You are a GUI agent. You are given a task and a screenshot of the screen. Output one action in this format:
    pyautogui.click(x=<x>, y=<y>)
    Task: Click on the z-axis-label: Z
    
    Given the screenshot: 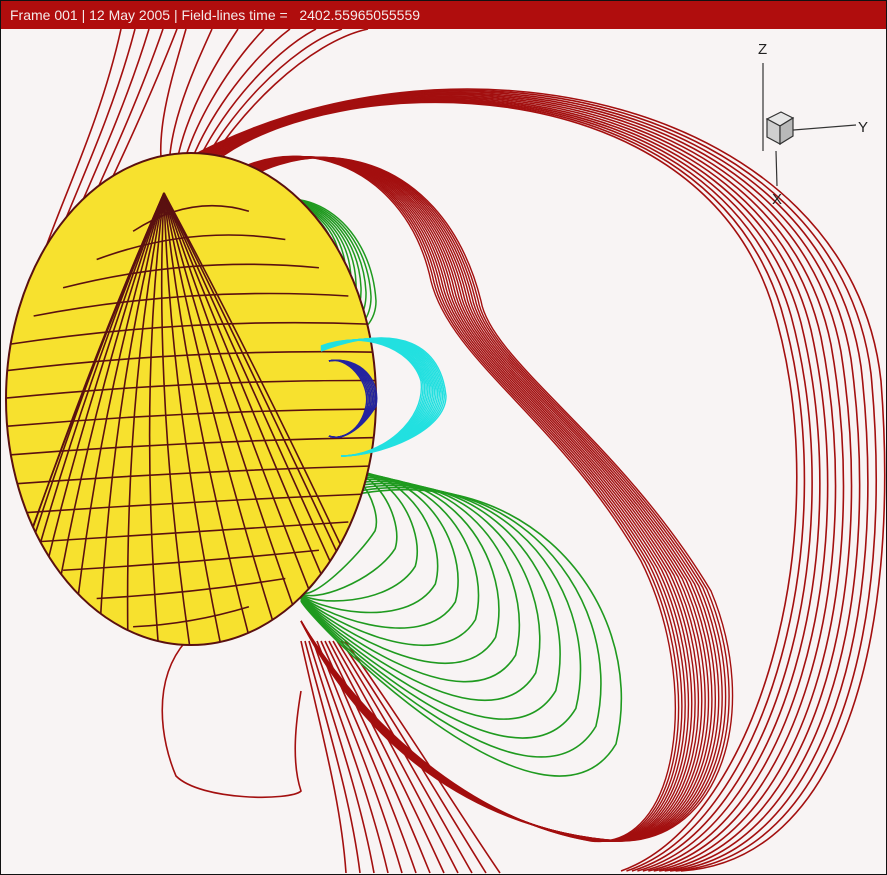 What is the action you would take?
    pyautogui.click(x=762, y=49)
    